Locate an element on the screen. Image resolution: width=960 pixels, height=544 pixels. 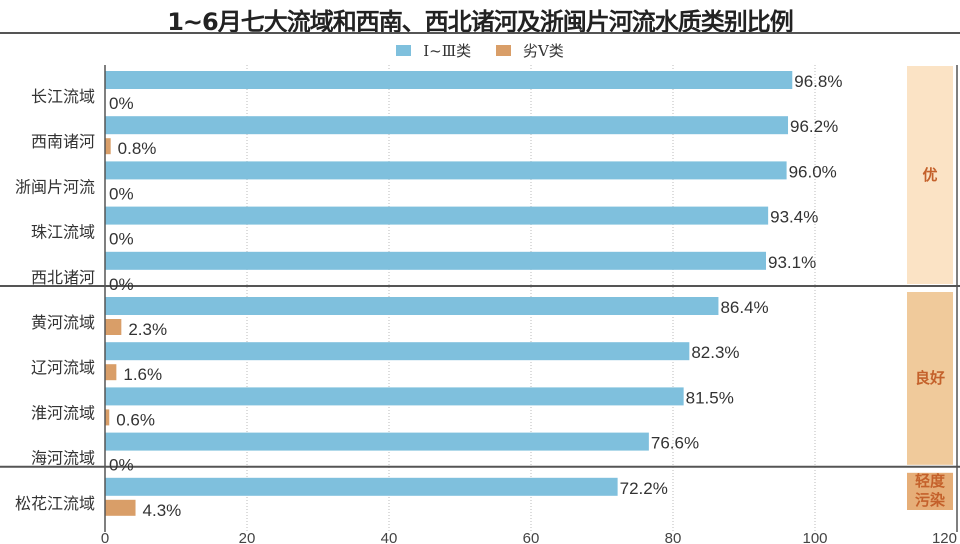
group-label: 优 is located at coordinates (930, 174).